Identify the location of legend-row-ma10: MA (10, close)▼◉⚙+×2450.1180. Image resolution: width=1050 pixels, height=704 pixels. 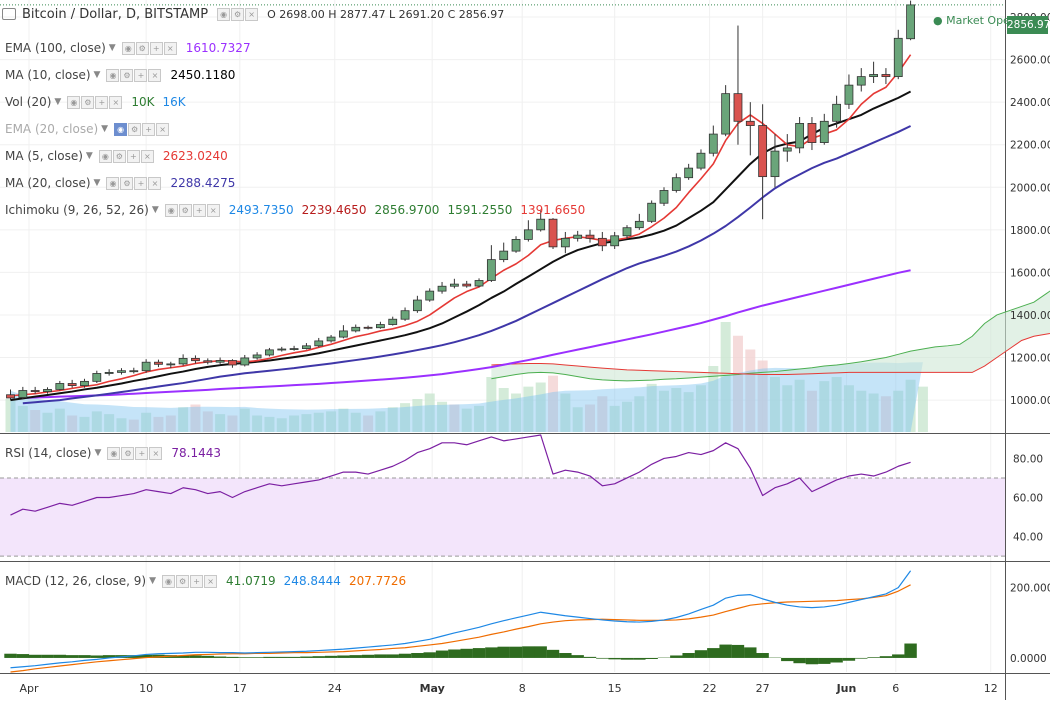
(122, 75).